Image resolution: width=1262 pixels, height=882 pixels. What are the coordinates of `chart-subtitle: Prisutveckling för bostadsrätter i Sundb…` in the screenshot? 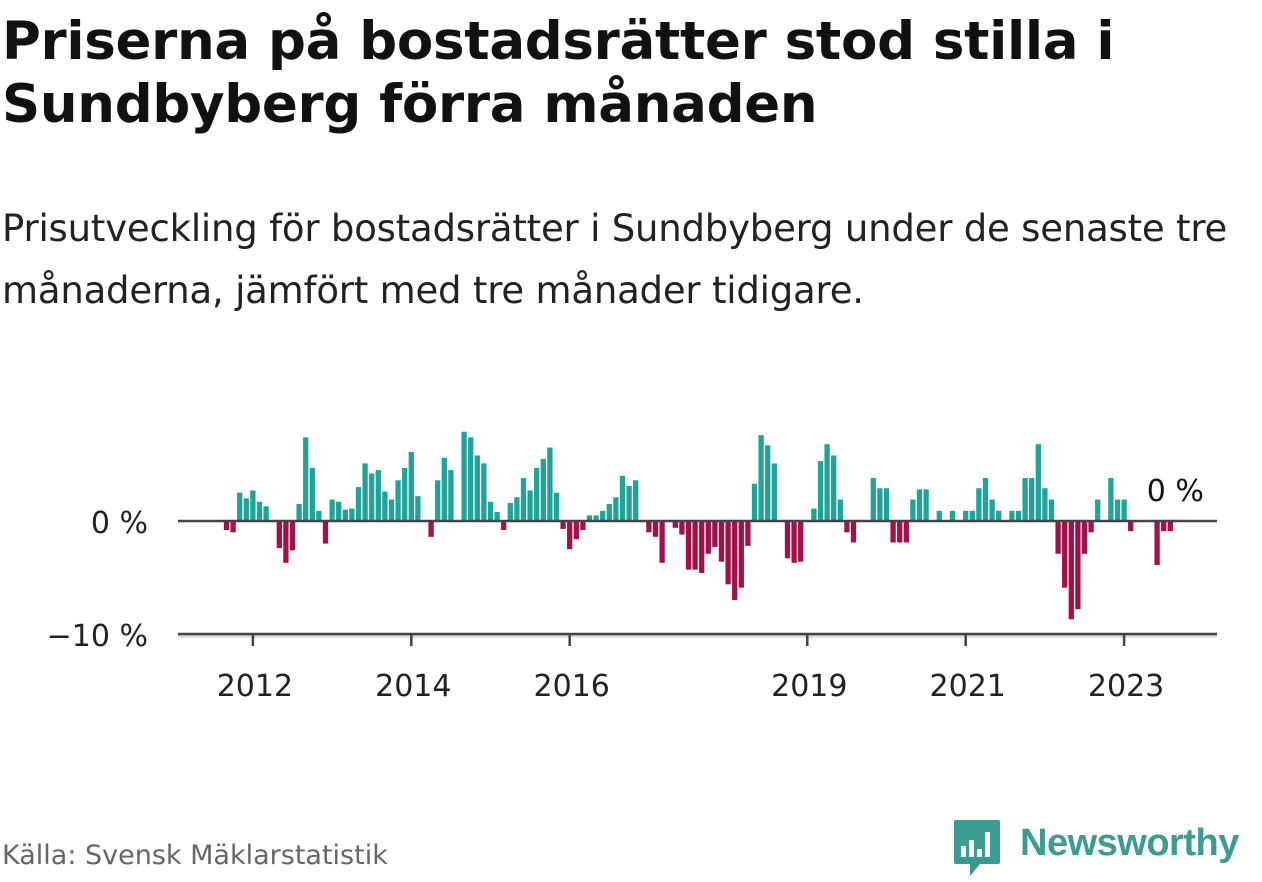 It's located at (615, 259).